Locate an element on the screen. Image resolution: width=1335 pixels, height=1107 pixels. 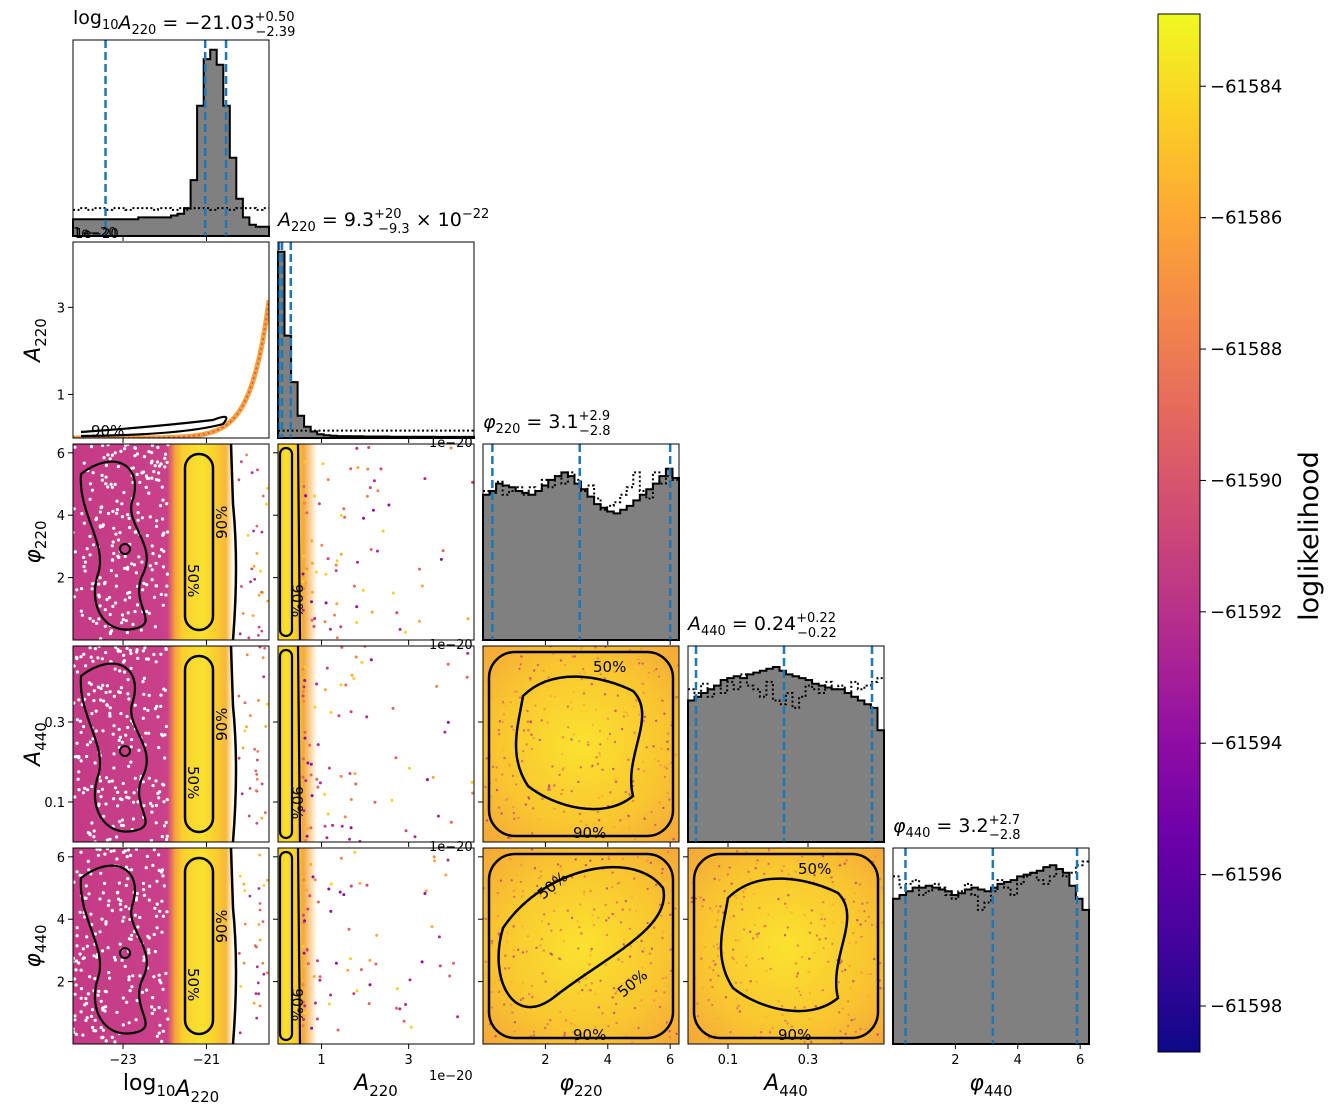
y-tick-label: 1 is located at coordinates (61, 395).